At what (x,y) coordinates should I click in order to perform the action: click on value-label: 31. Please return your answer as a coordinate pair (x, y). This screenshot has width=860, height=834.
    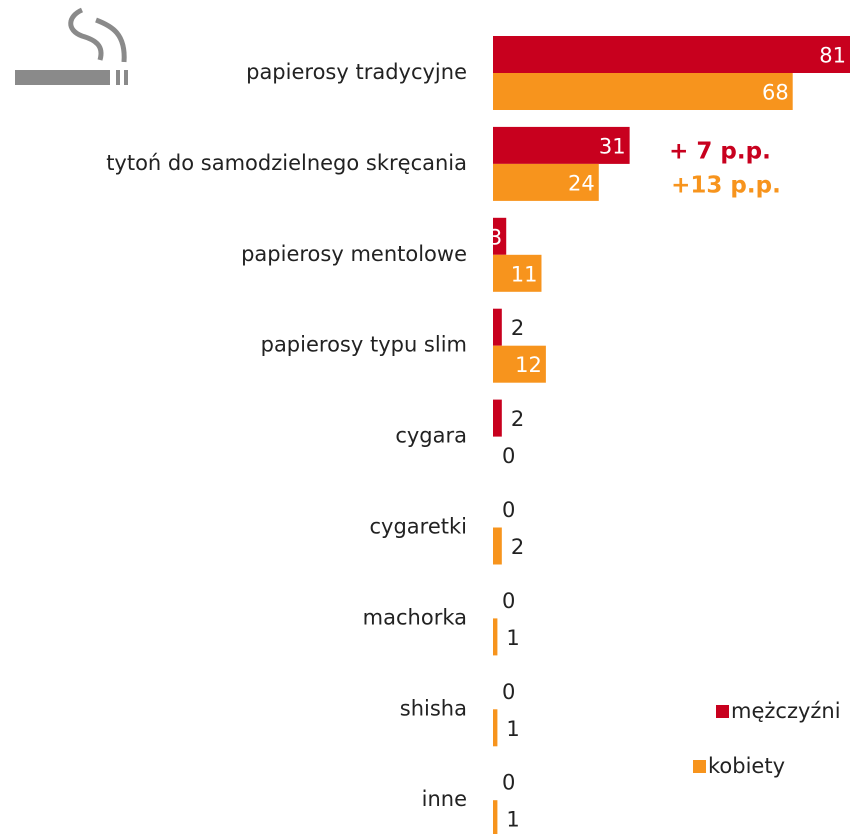
    Looking at the image, I should click on (612, 146).